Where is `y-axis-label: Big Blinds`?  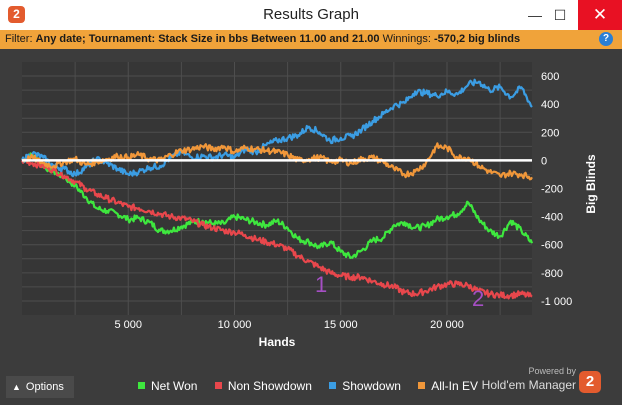
y-axis-label: Big Blinds is located at coordinates (591, 184).